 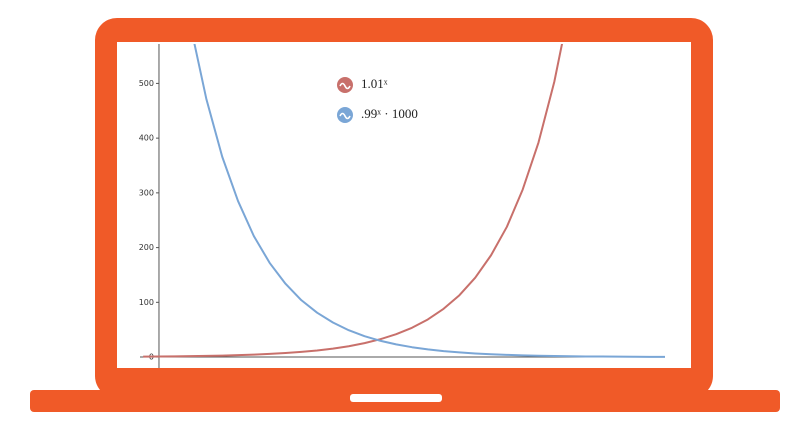 I want to click on y-tick-label: 100, so click(x=146, y=302).